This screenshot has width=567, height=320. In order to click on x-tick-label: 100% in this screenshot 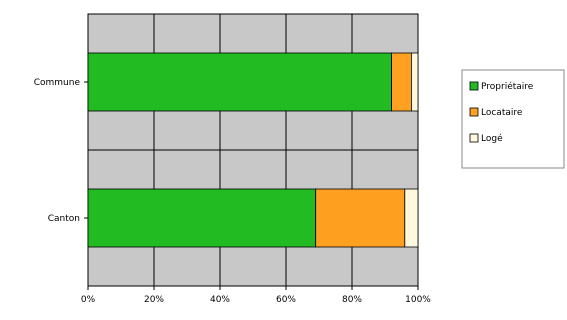, I will do `click(418, 300)`.